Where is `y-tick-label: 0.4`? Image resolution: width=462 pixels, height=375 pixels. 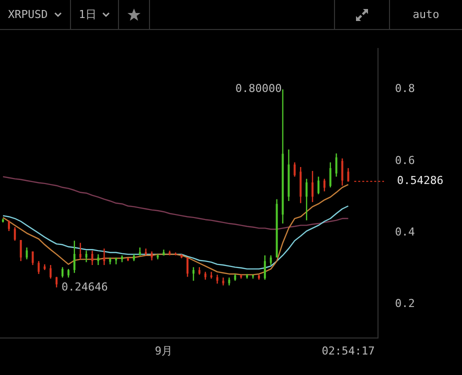 y-tick-label: 0.4 is located at coordinates (405, 231).